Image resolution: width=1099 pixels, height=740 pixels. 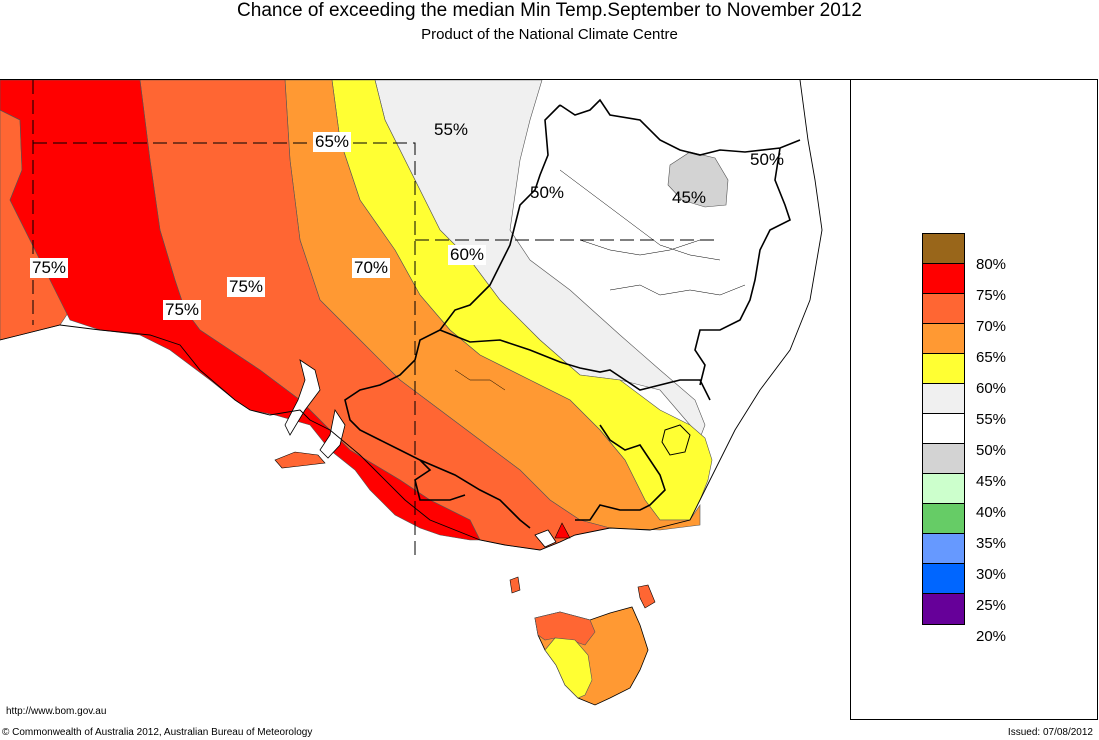 I want to click on legend-label-80: 80%, so click(x=991, y=264).